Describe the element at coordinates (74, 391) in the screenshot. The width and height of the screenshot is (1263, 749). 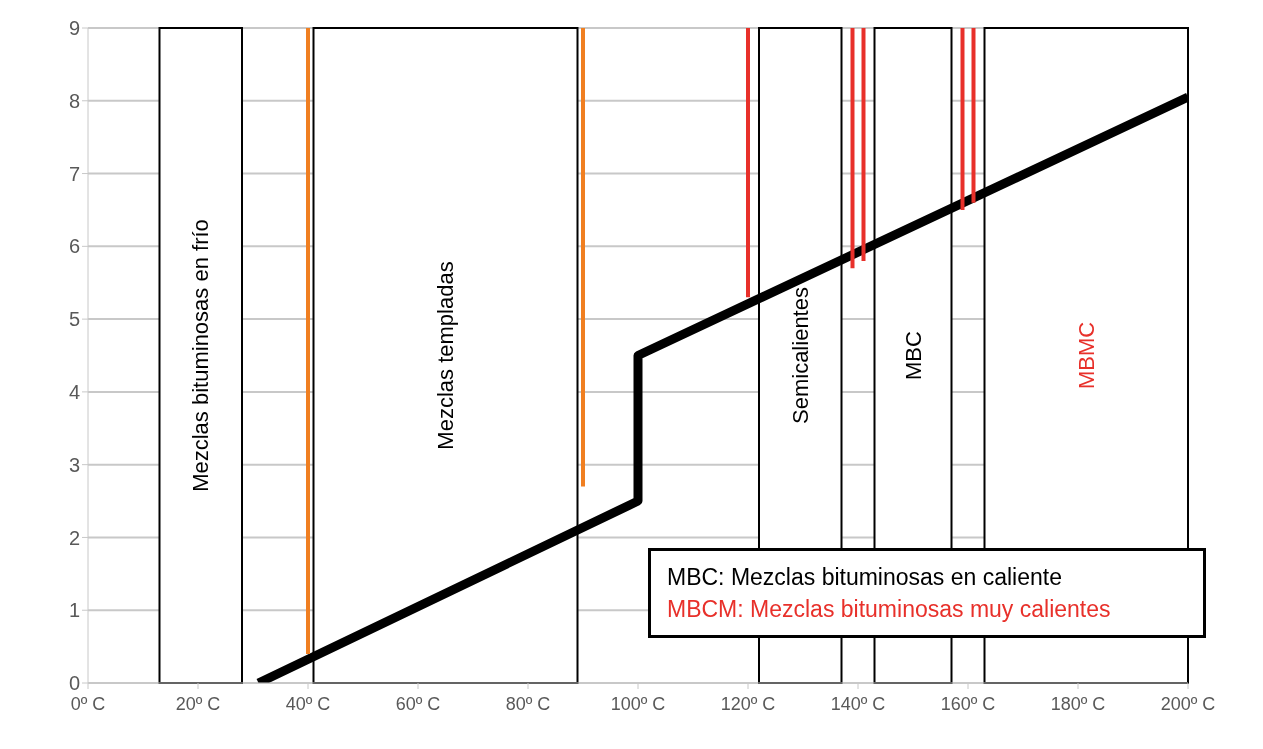
I see `y-tick-label: 4` at that location.